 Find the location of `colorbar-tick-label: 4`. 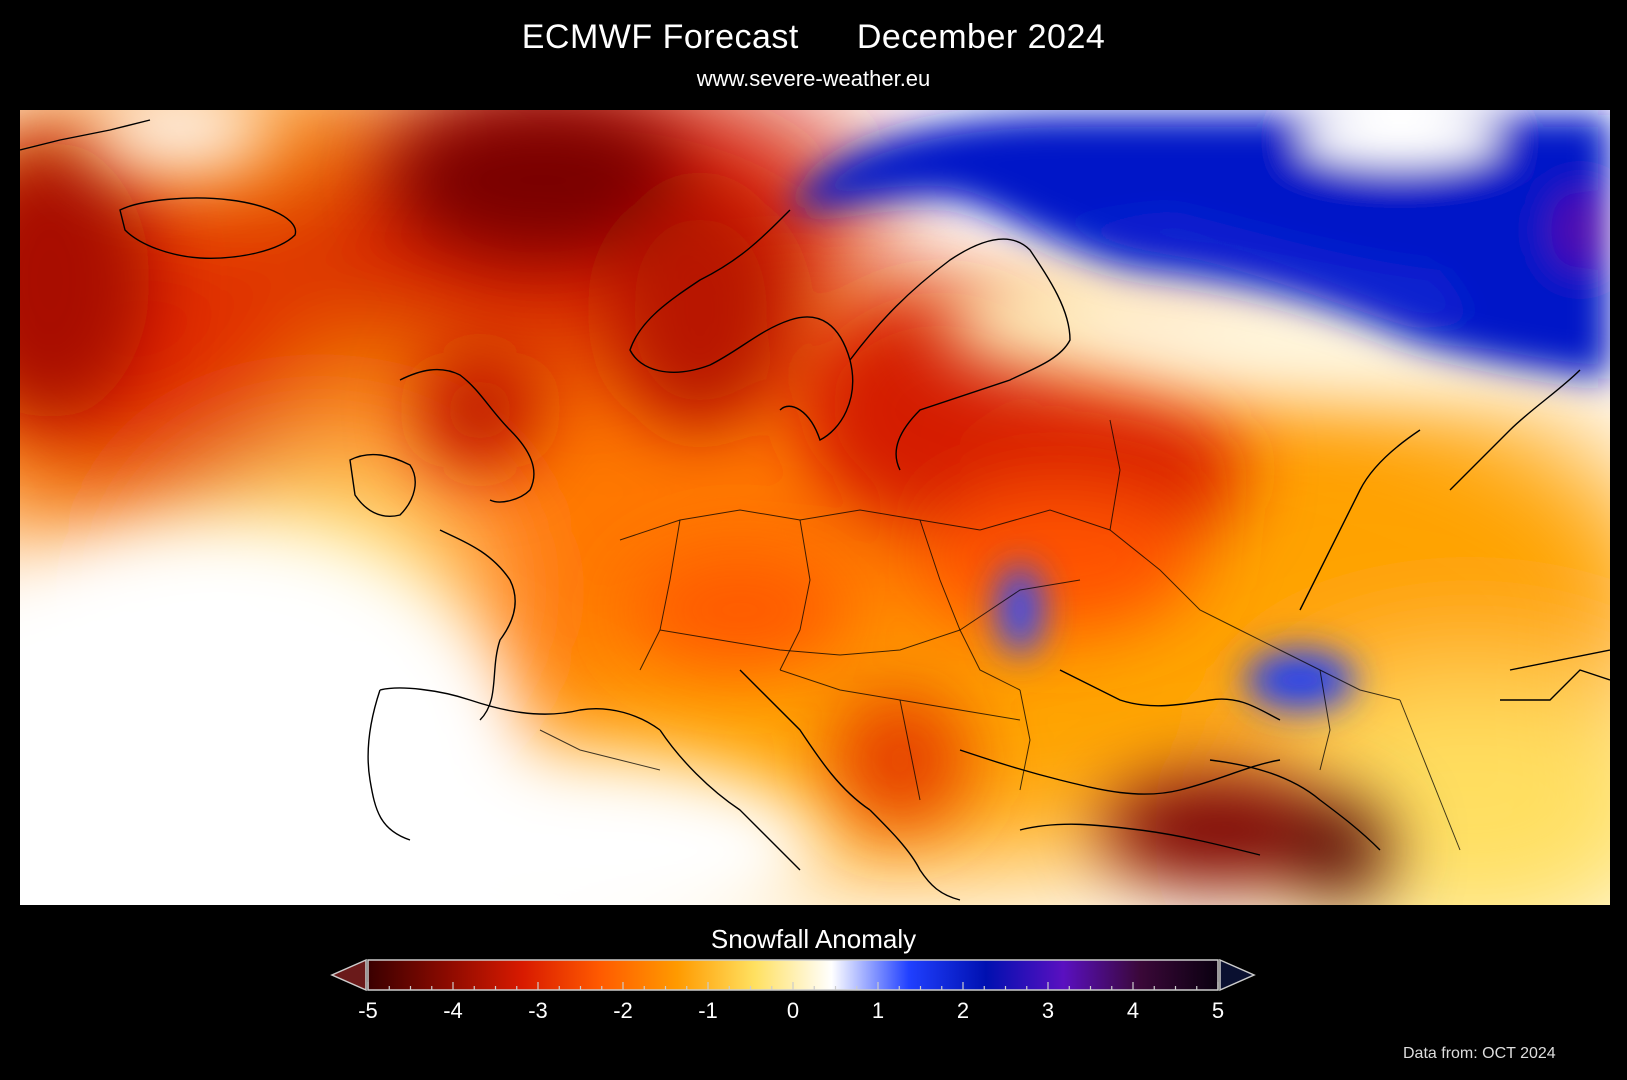

colorbar-tick-label: 4 is located at coordinates (1133, 1010).